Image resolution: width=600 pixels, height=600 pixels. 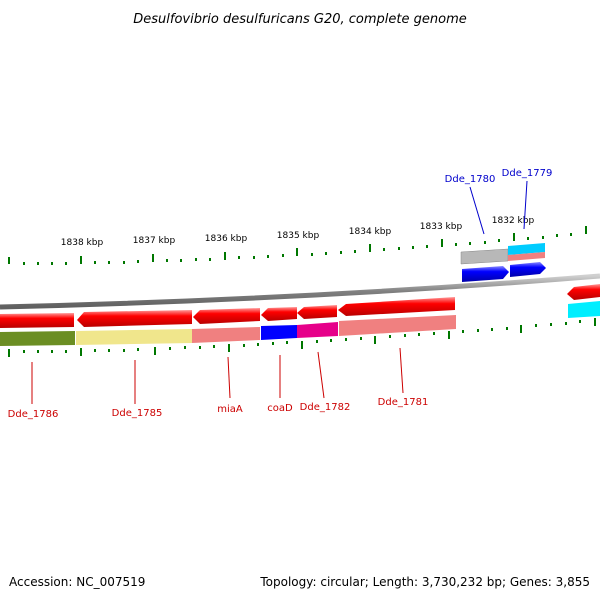 I want to click on scale-label: 1838 kbp, so click(x=82, y=243).